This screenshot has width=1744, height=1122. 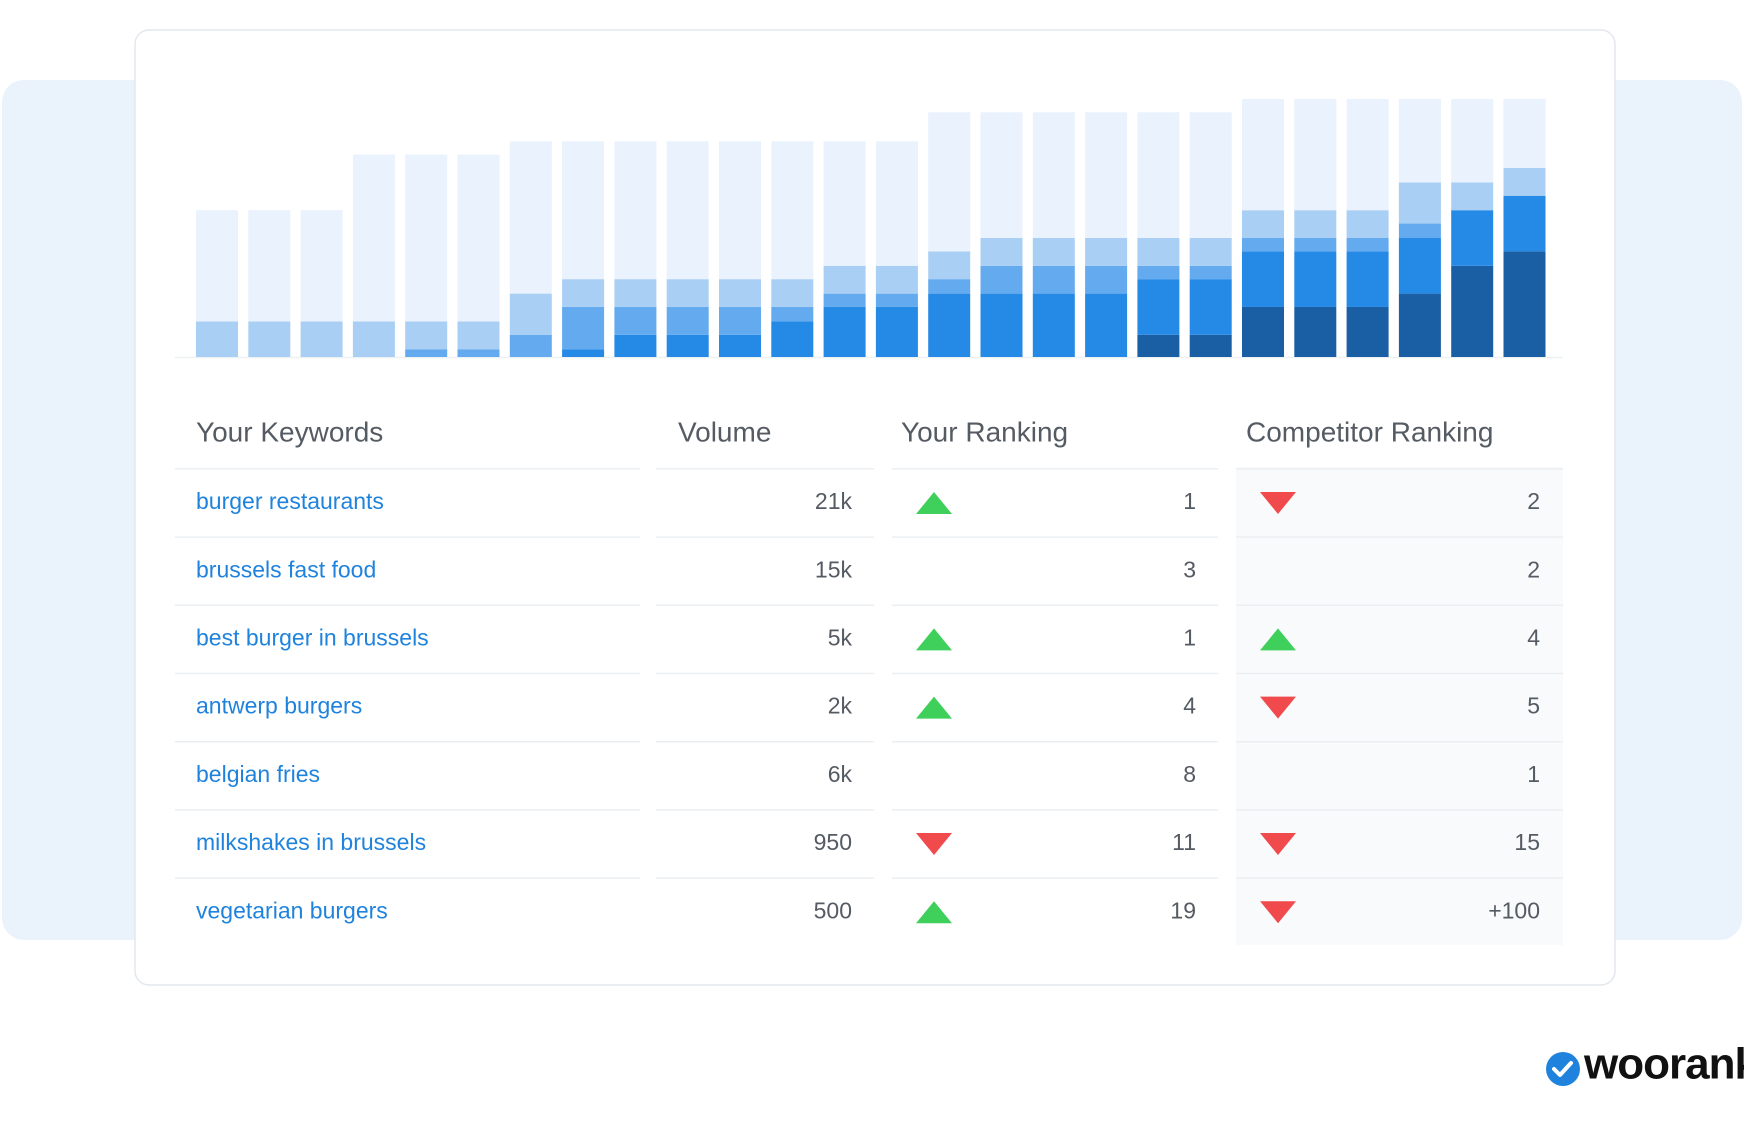 What do you see at coordinates (1533, 774) in the screenshot?
I see `competitor-rank: 1` at bounding box center [1533, 774].